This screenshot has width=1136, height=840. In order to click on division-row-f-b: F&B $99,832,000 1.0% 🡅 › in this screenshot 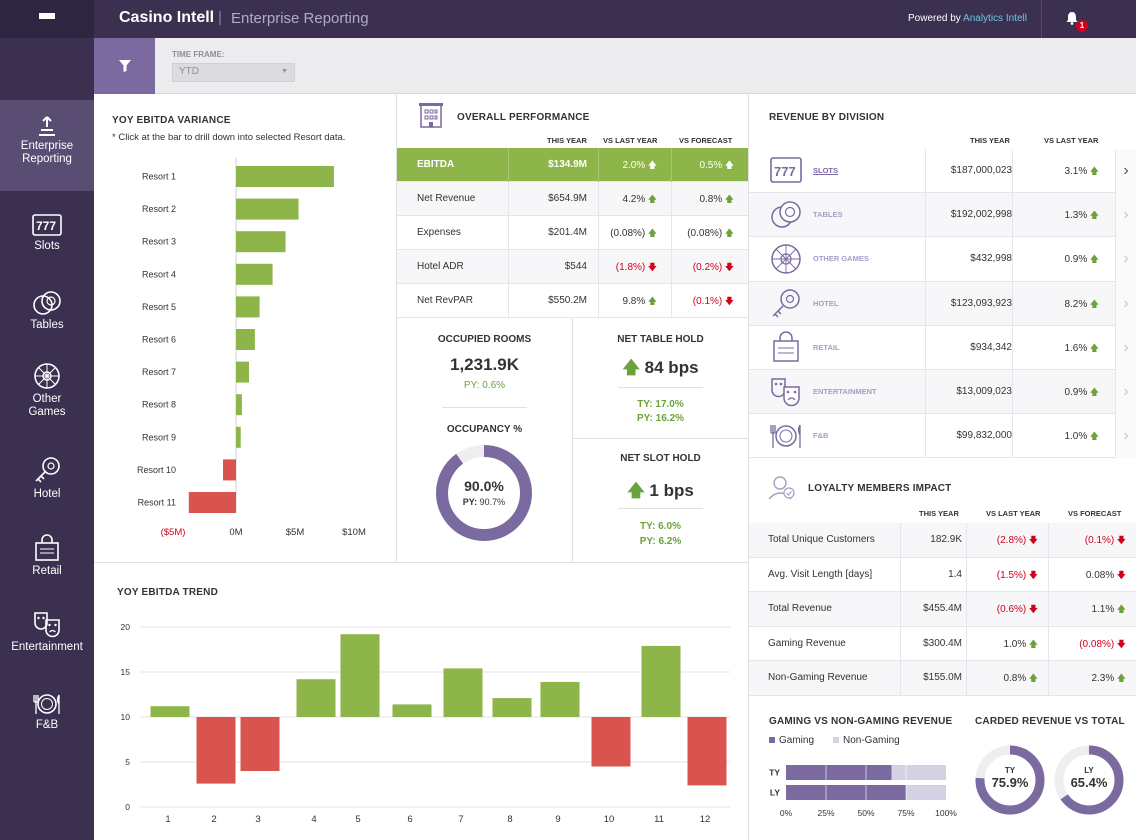, I will do `click(942, 436)`.